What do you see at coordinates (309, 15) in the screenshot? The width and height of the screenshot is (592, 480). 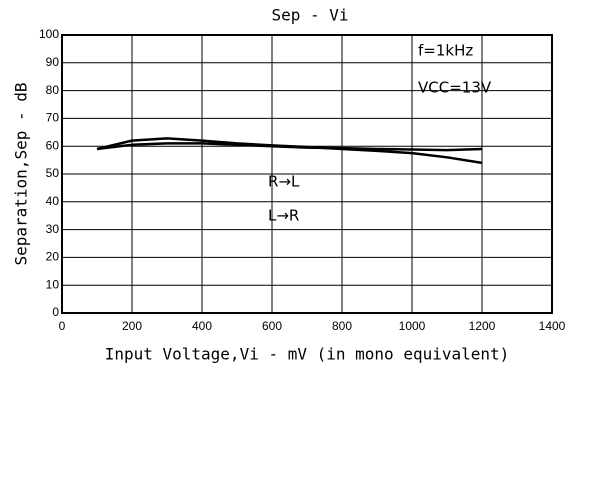 I see `chart-title: Sep - Vi` at bounding box center [309, 15].